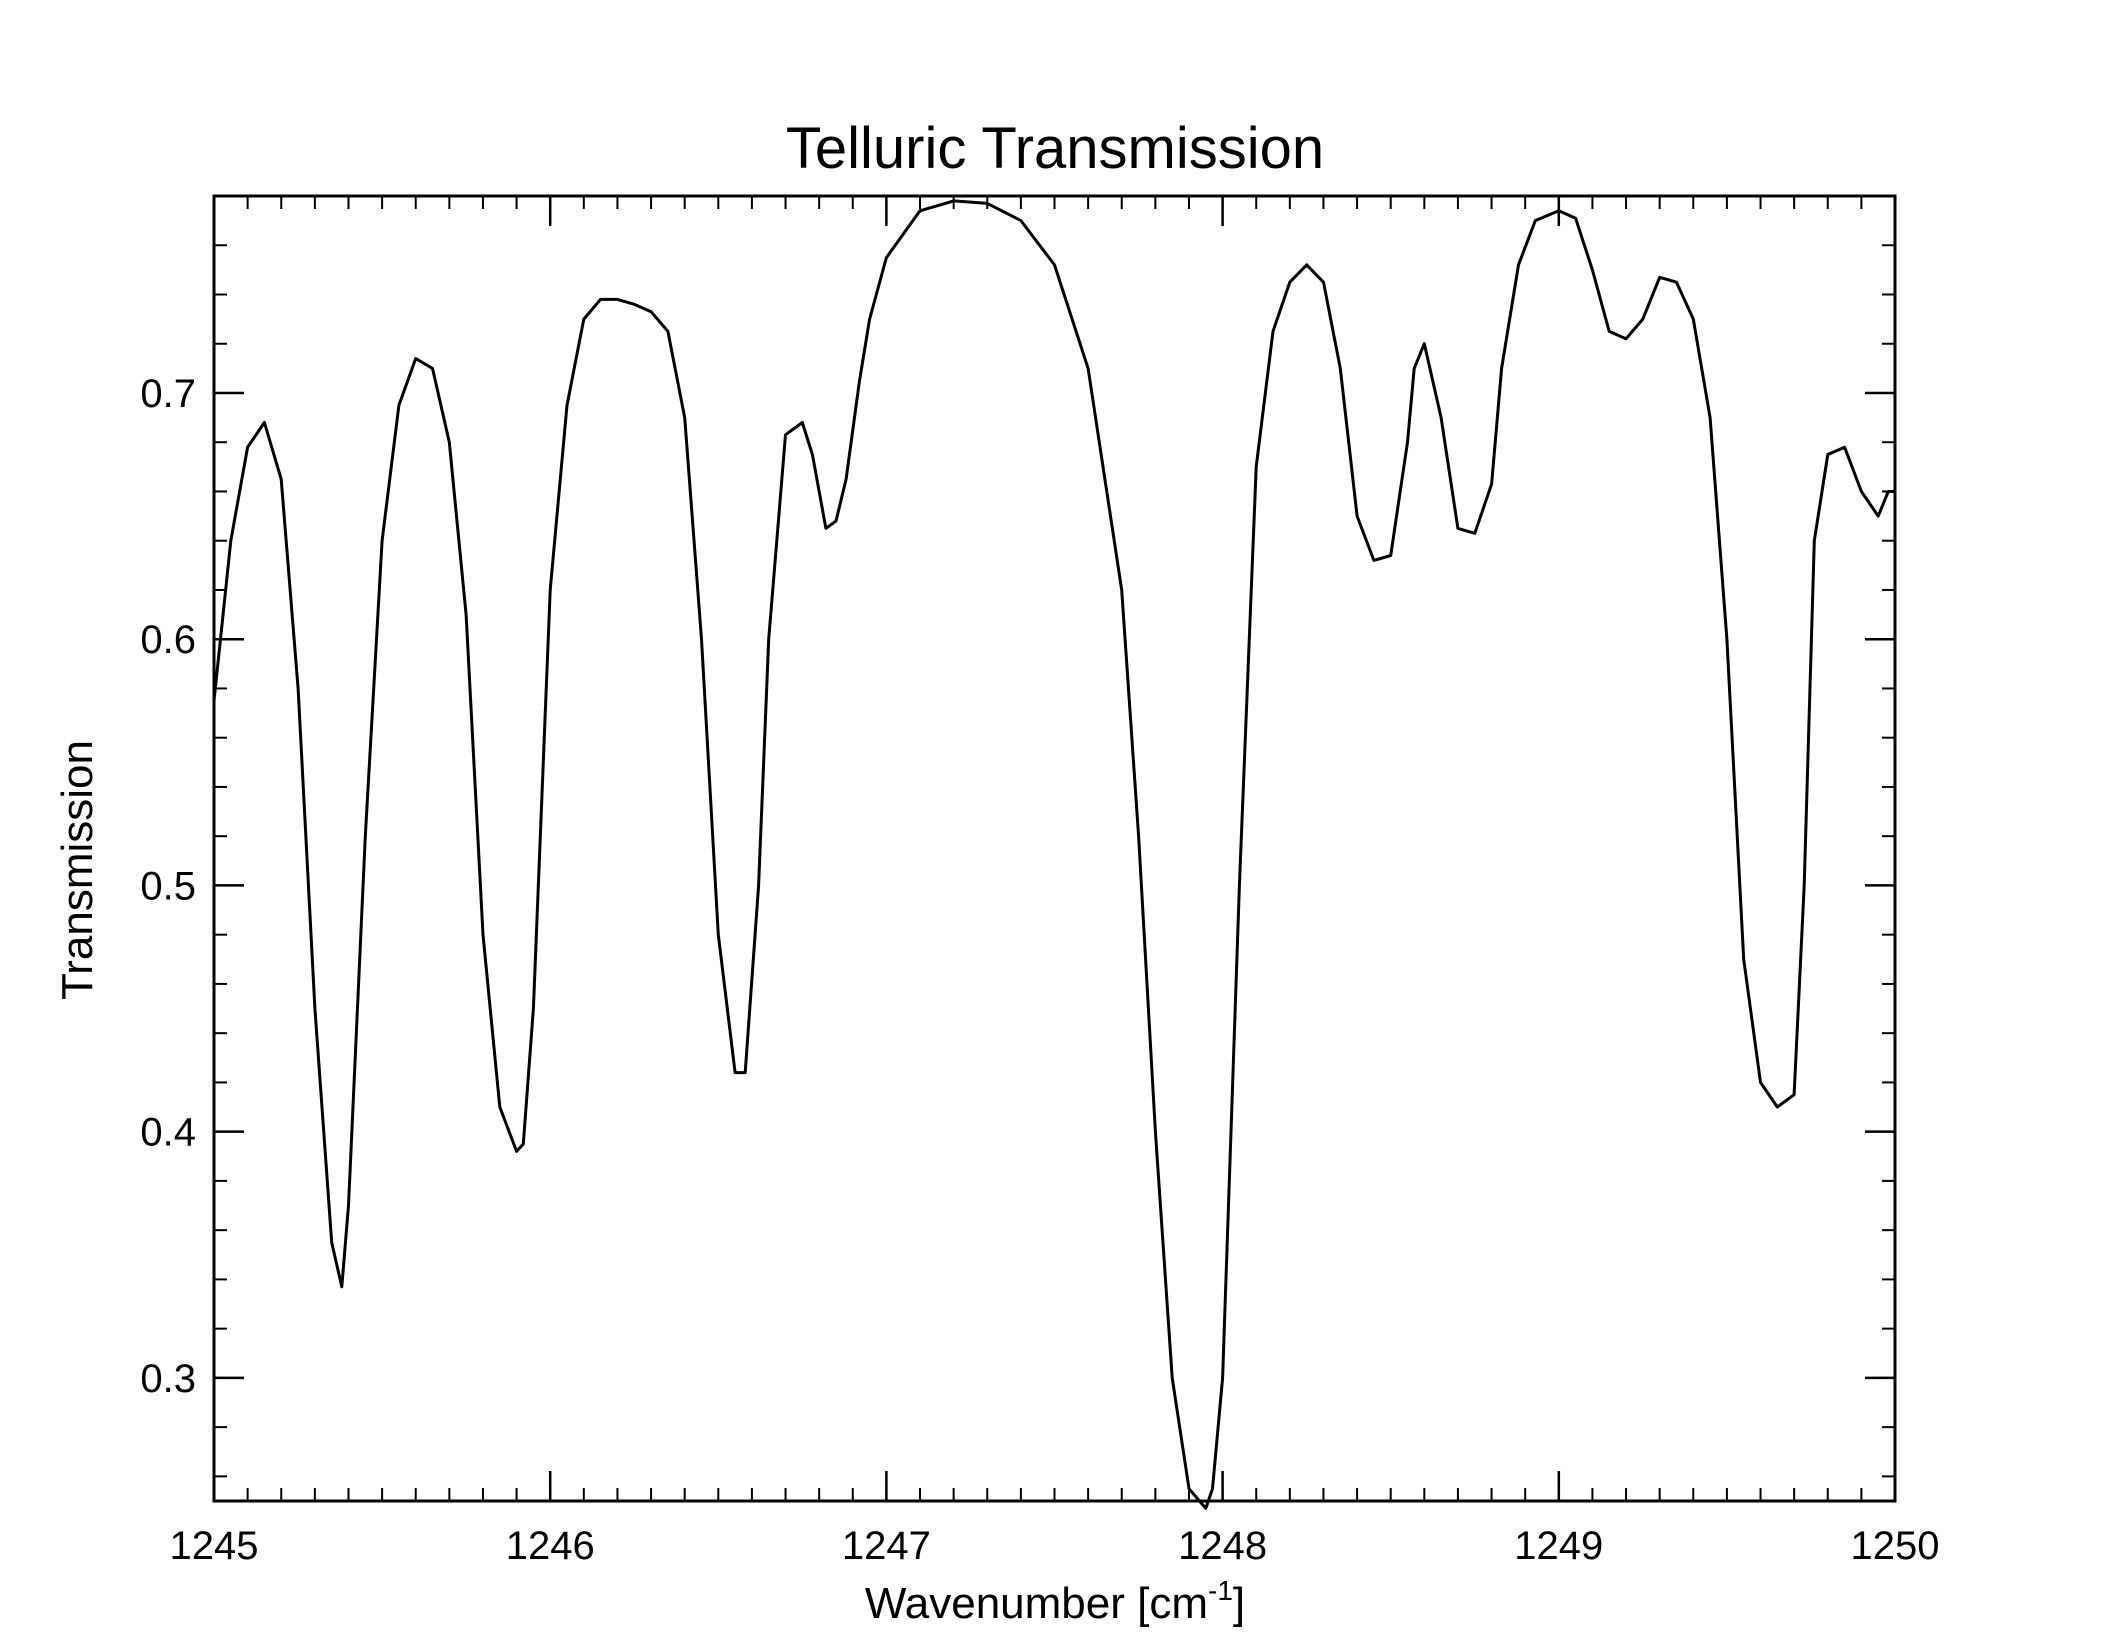 This screenshot has width=2125, height=1650. What do you see at coordinates (886, 1546) in the screenshot?
I see `x-tick-label: 1247` at bounding box center [886, 1546].